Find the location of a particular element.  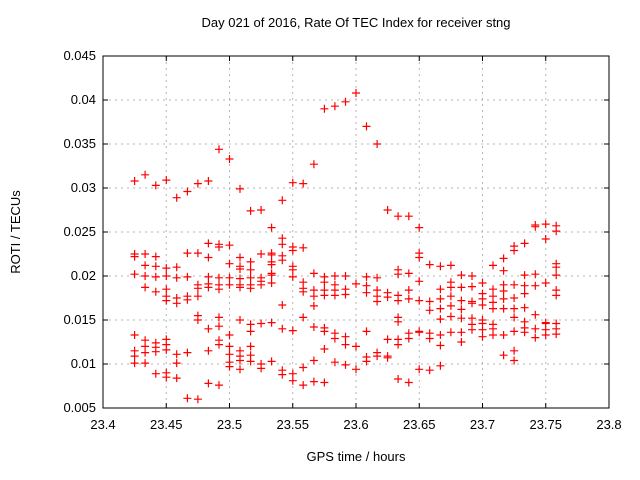

y-tick-label: 0.035 is located at coordinates (79, 143).